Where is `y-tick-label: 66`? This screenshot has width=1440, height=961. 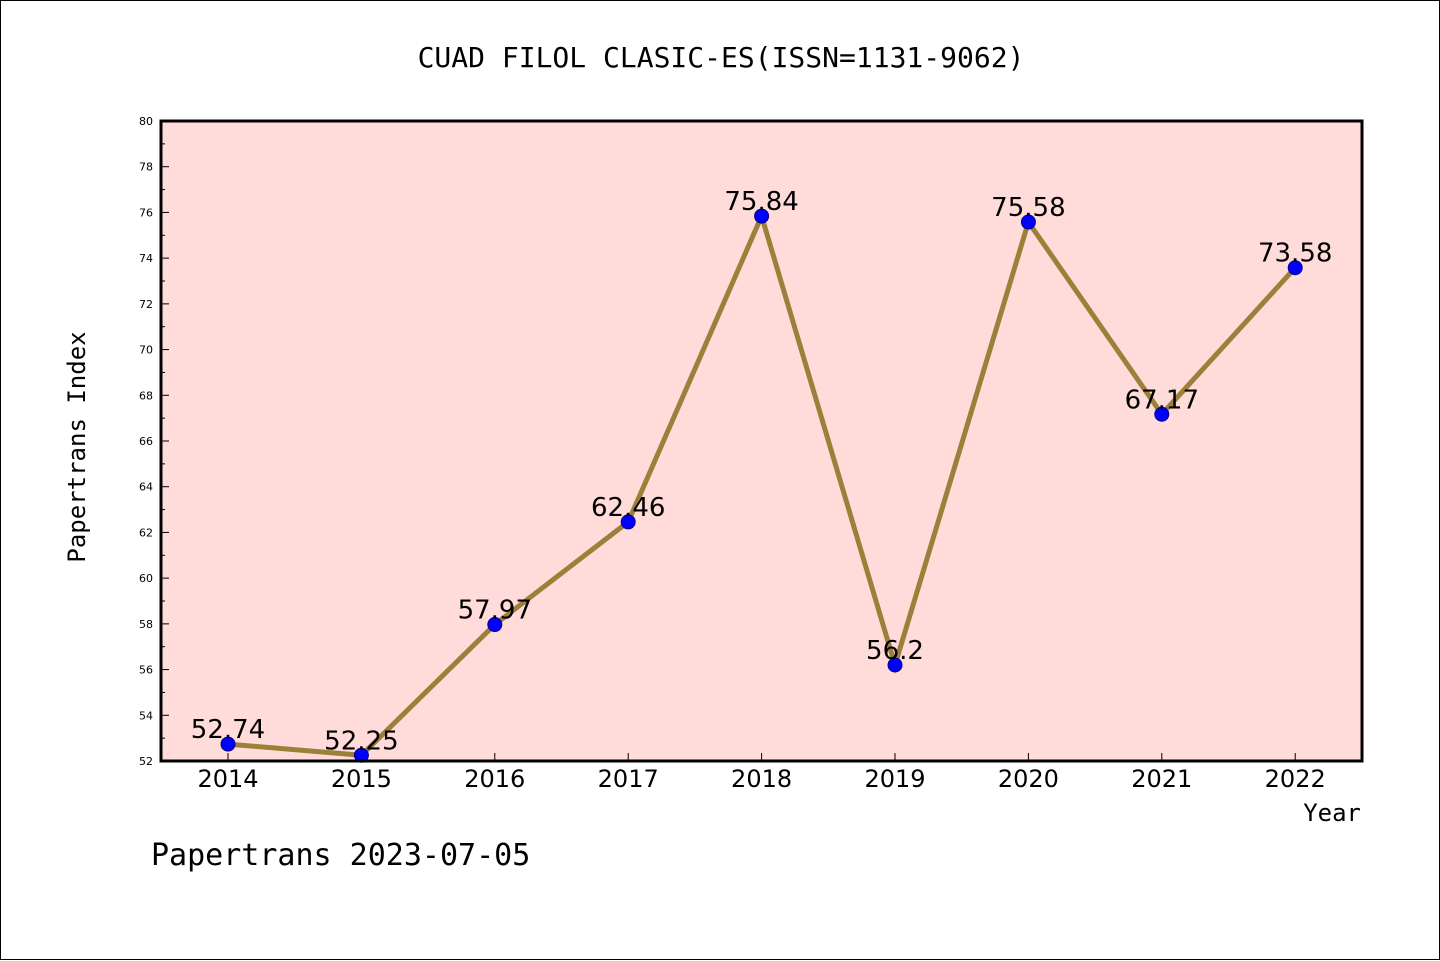
y-tick-label: 66 is located at coordinates (146, 441).